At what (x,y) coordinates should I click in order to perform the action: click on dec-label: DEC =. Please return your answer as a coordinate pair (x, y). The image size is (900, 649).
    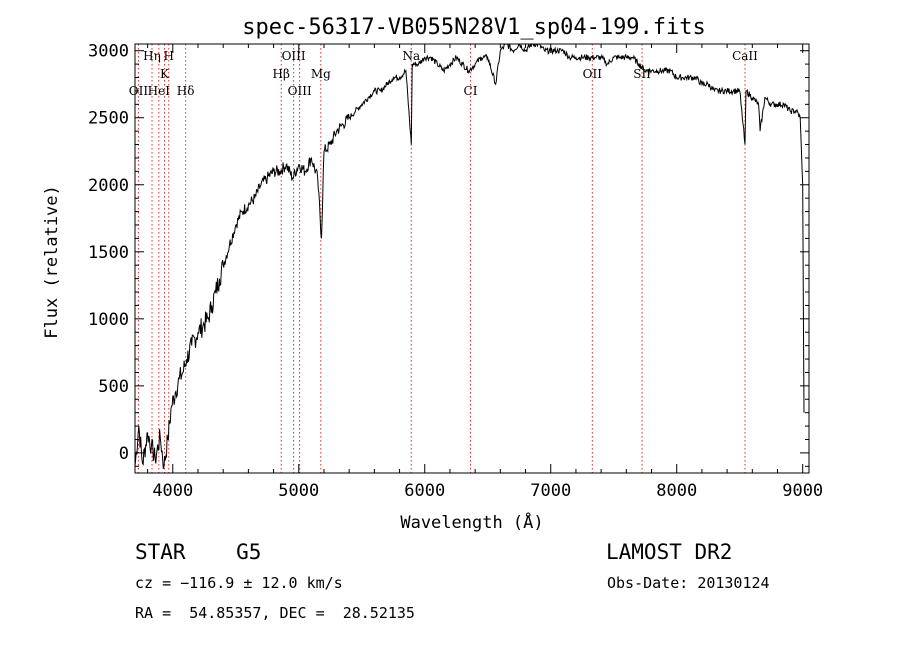
    Looking at the image, I should click on (306, 613).